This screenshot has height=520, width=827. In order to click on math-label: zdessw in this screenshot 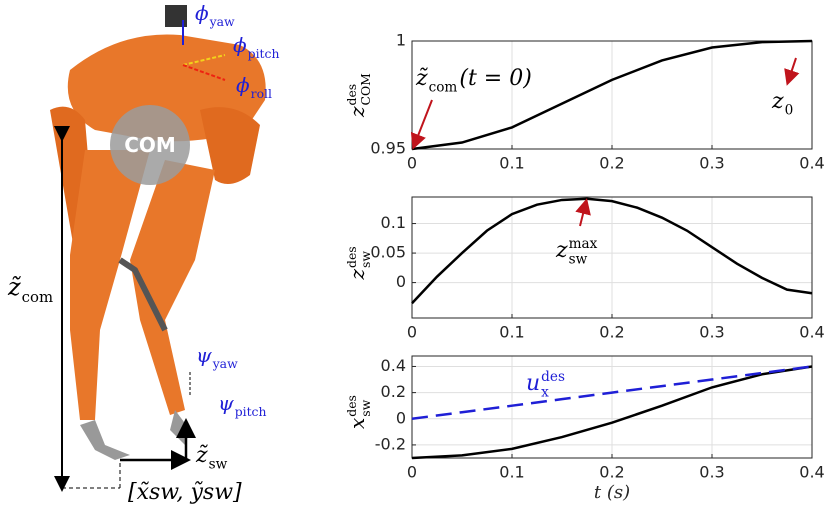, I will do `click(358, 263)`.